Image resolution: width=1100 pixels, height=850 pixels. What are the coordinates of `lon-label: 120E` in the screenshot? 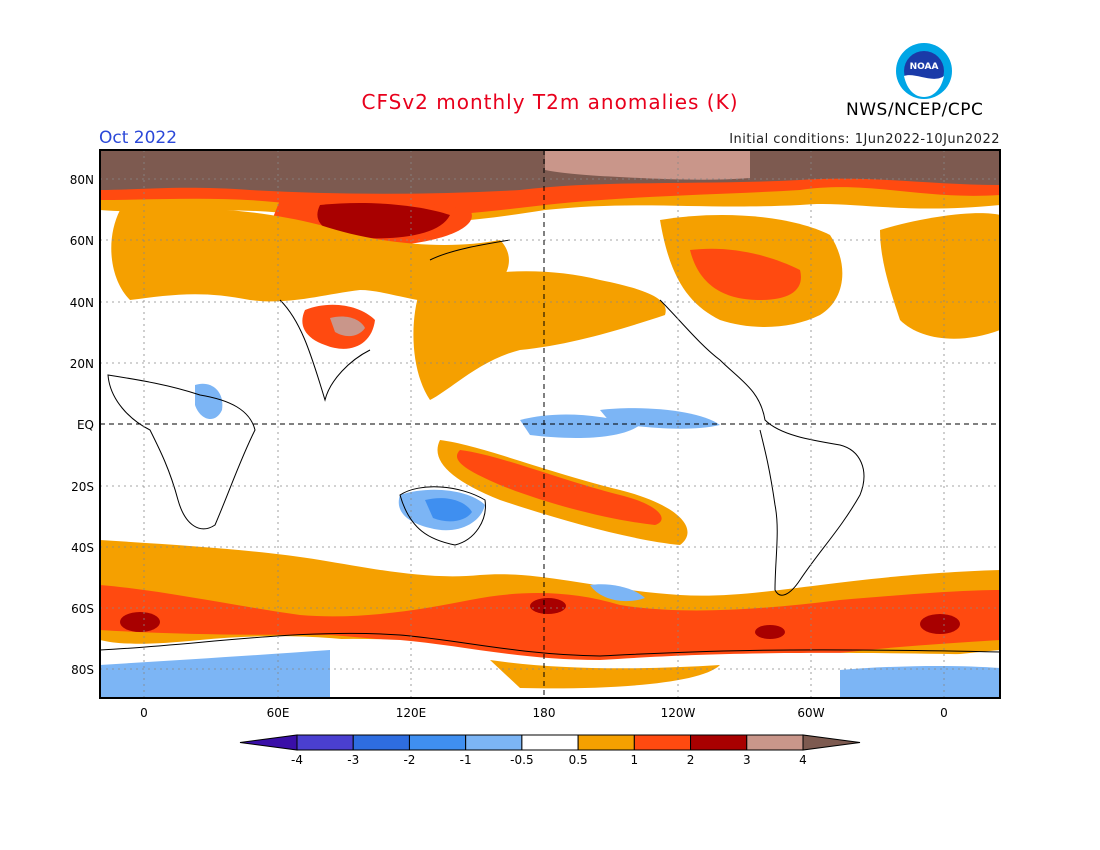 It's located at (411, 713).